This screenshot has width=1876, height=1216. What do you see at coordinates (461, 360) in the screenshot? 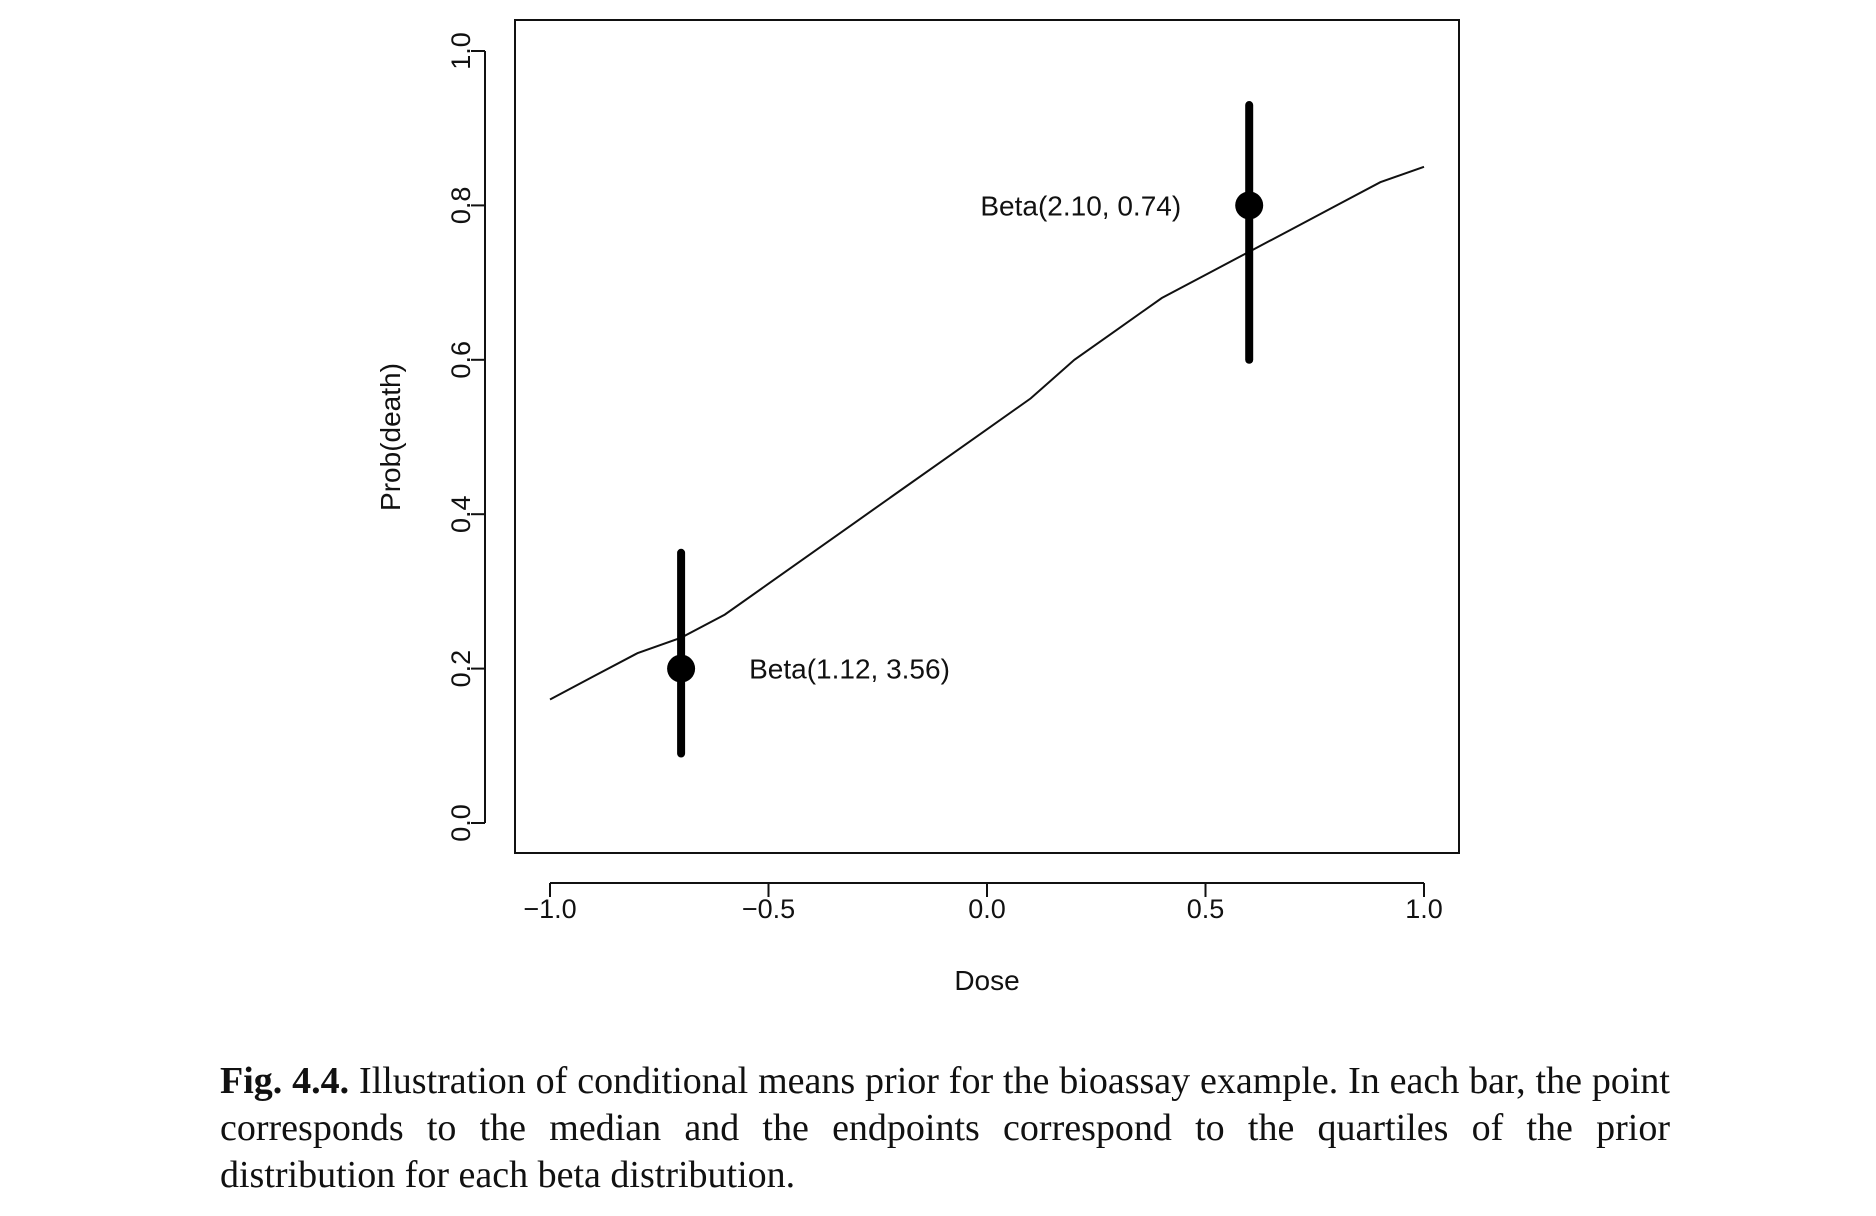
I see `y-tick-label: 0.6` at bounding box center [461, 360].